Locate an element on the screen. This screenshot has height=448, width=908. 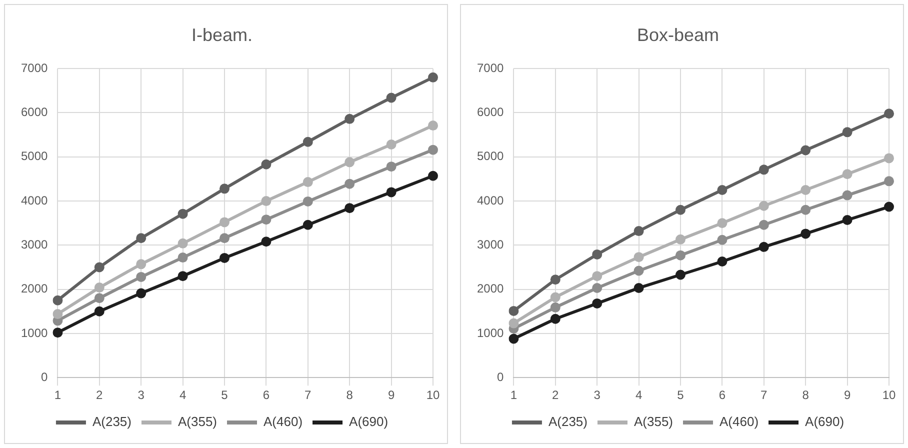
x-tick-label: 10 is located at coordinates (889, 395).